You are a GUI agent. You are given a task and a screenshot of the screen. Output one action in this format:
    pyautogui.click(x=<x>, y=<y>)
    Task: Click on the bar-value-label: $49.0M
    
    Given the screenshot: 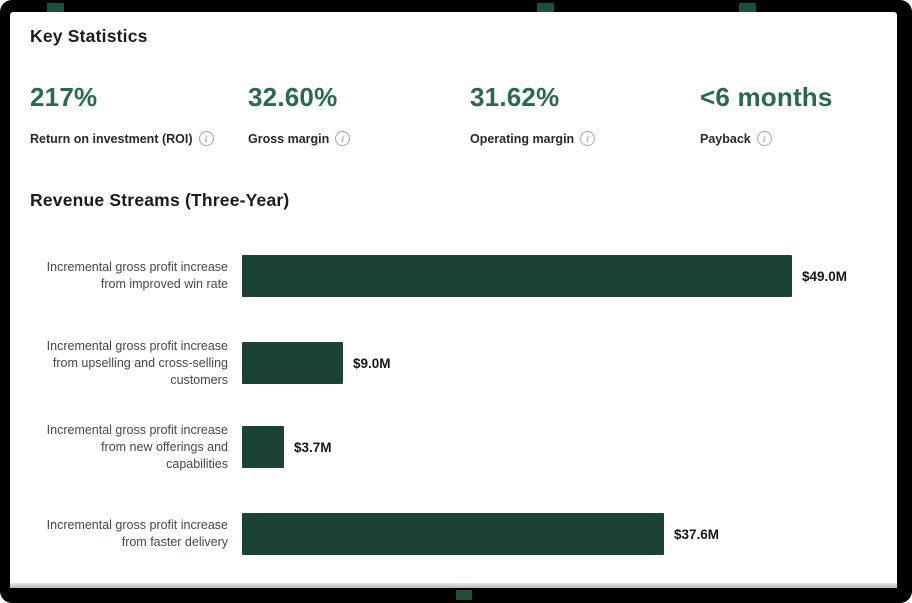 What is the action you would take?
    pyautogui.click(x=825, y=276)
    